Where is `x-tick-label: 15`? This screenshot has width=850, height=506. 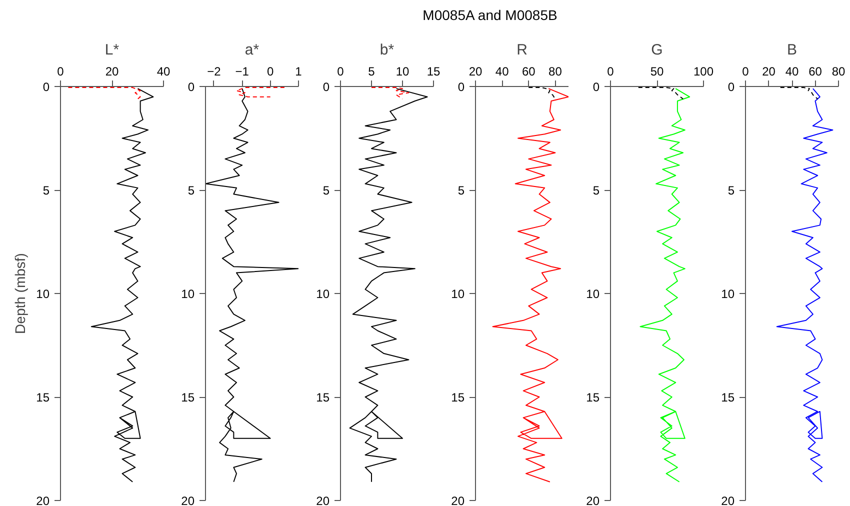 x-tick-label: 15 is located at coordinates (433, 71).